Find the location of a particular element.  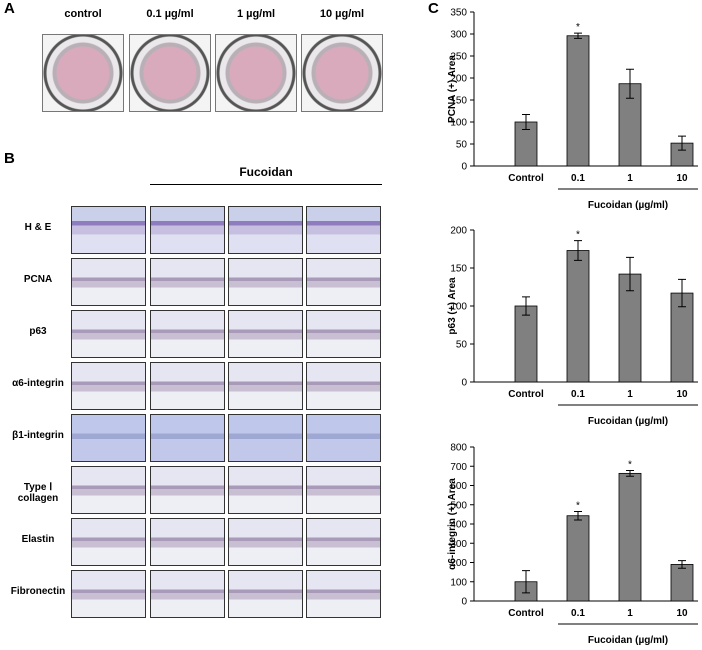

y-tick-label: 200 is located at coordinates (458, 79).